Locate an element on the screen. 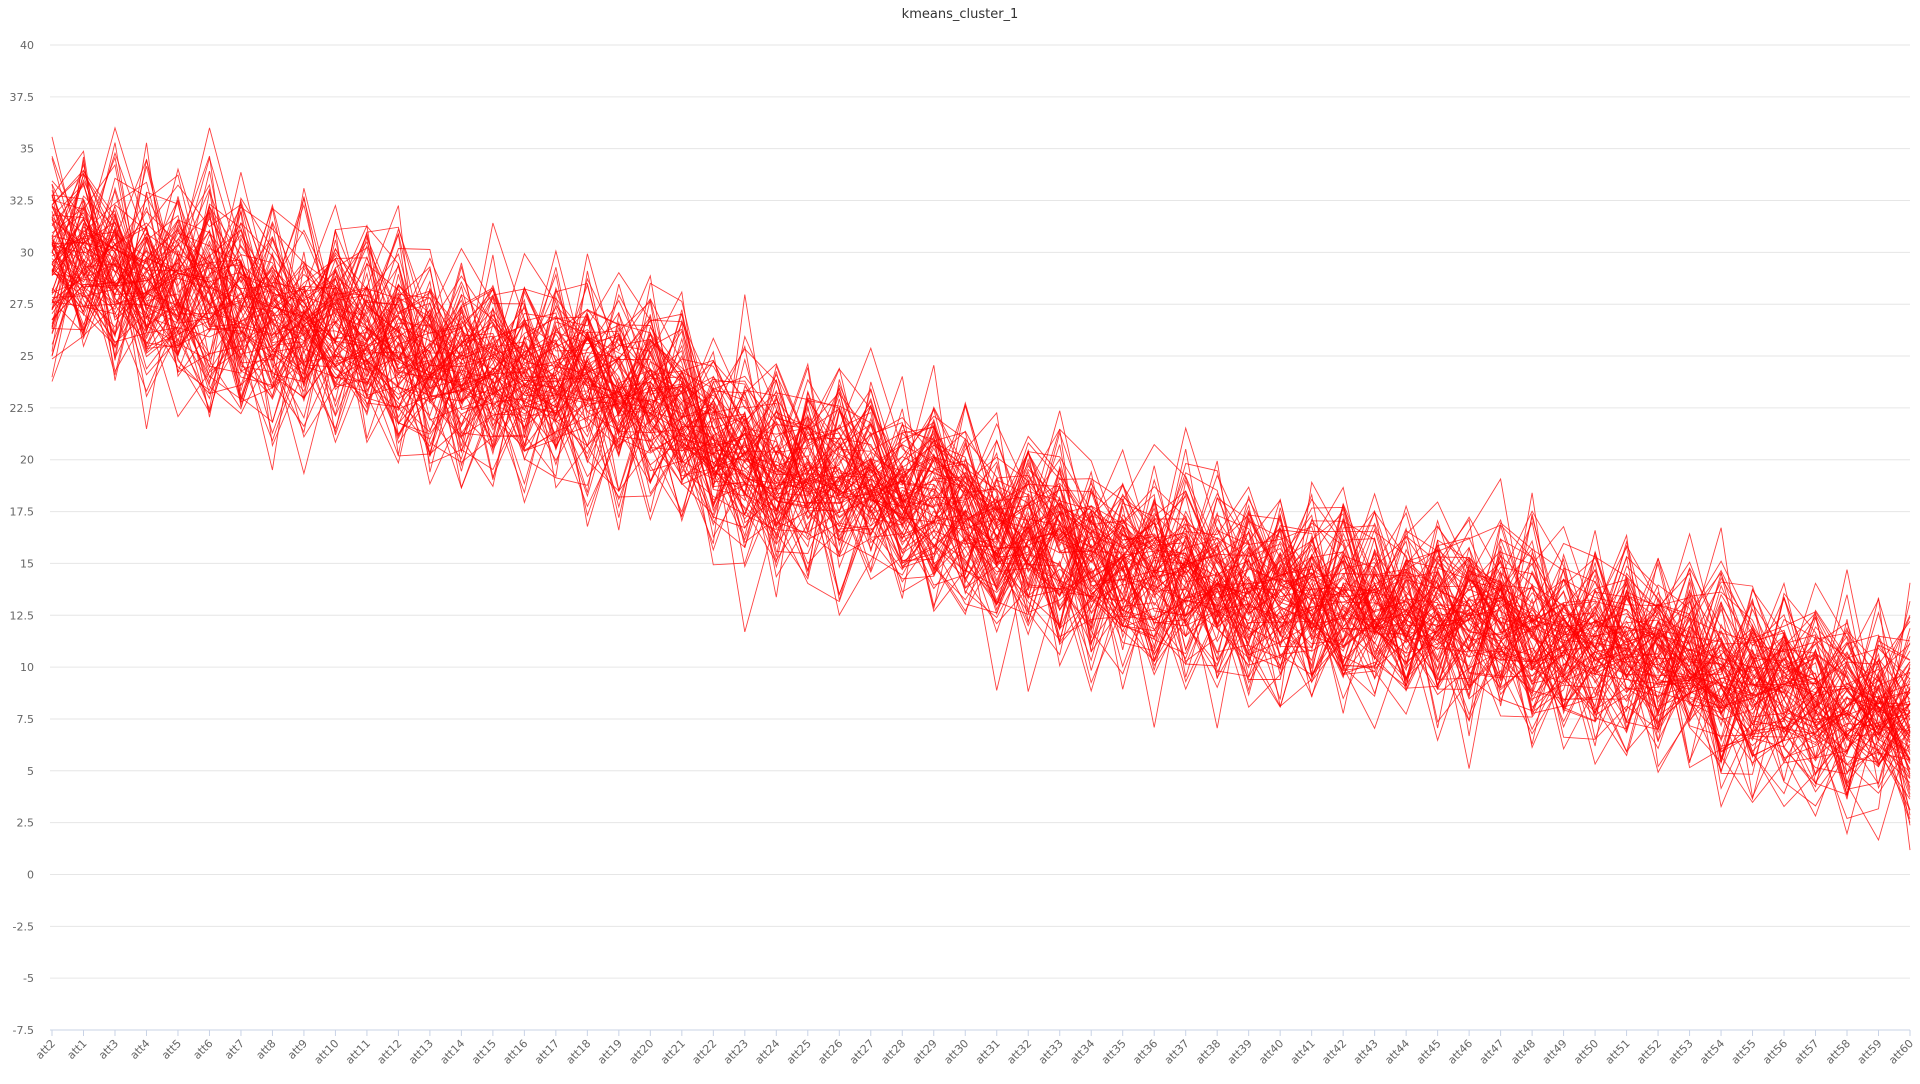 This screenshot has width=1920, height=1084. x-tick-label: att53 is located at coordinates (1681, 1052).